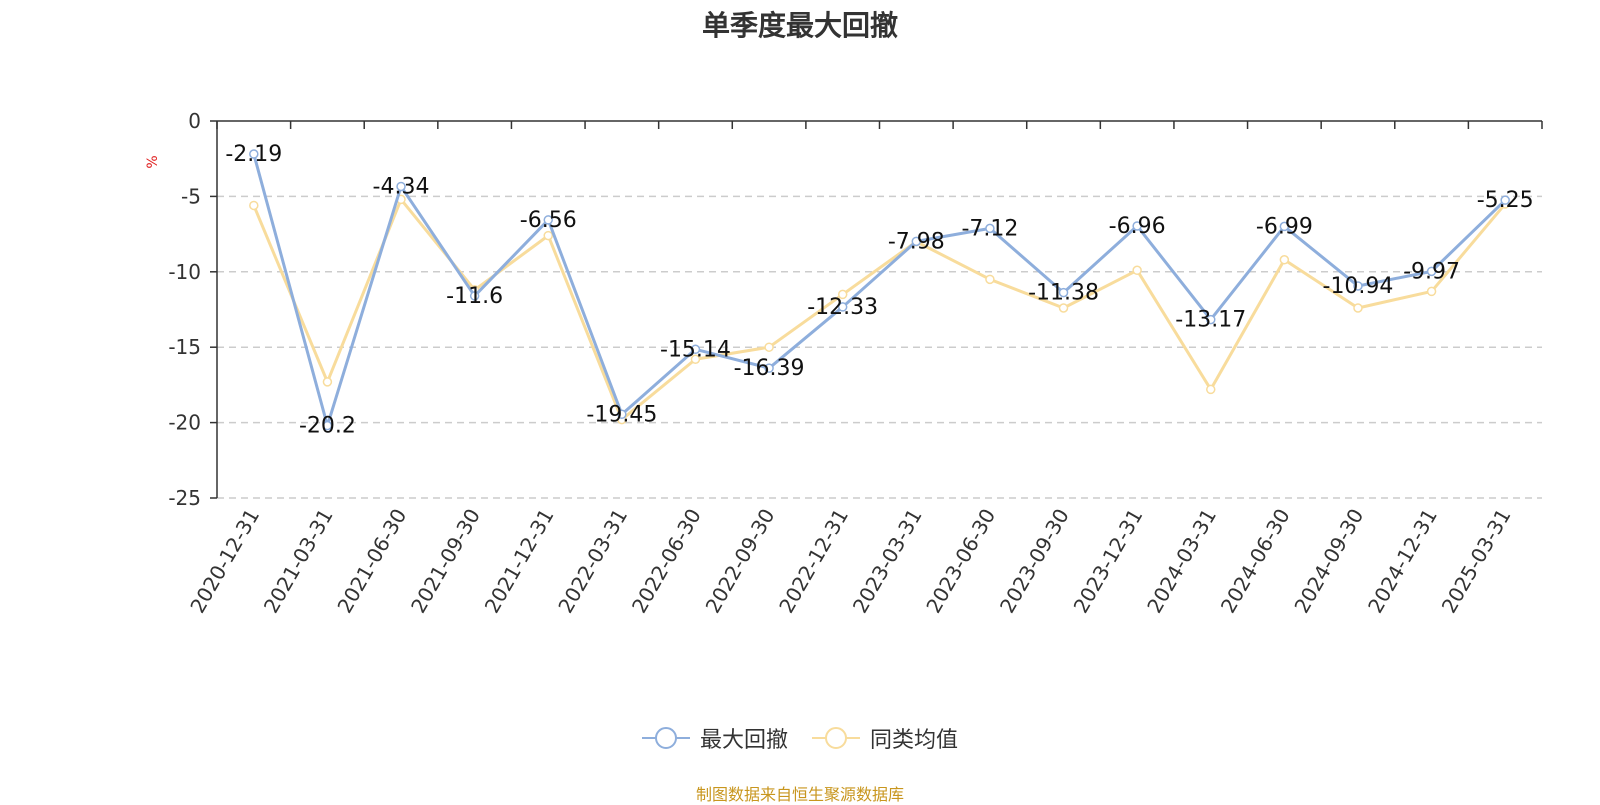  What do you see at coordinates (184, 347) in the screenshot?
I see `y-tick-label: -15` at bounding box center [184, 347].